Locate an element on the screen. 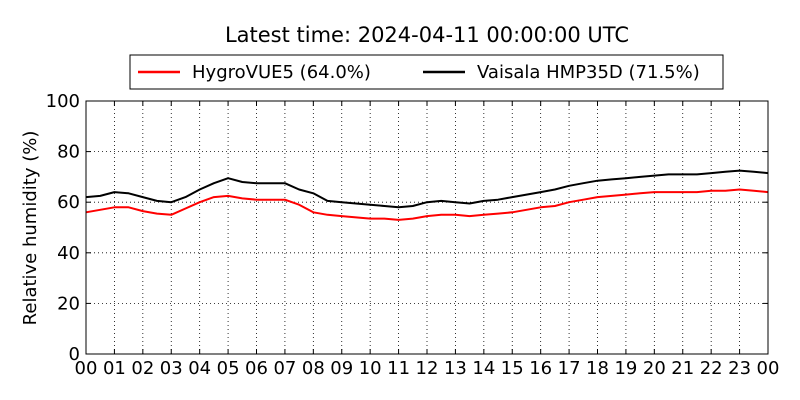 The height and width of the screenshot is (400, 800). x-tick-label: 07 is located at coordinates (284, 368).